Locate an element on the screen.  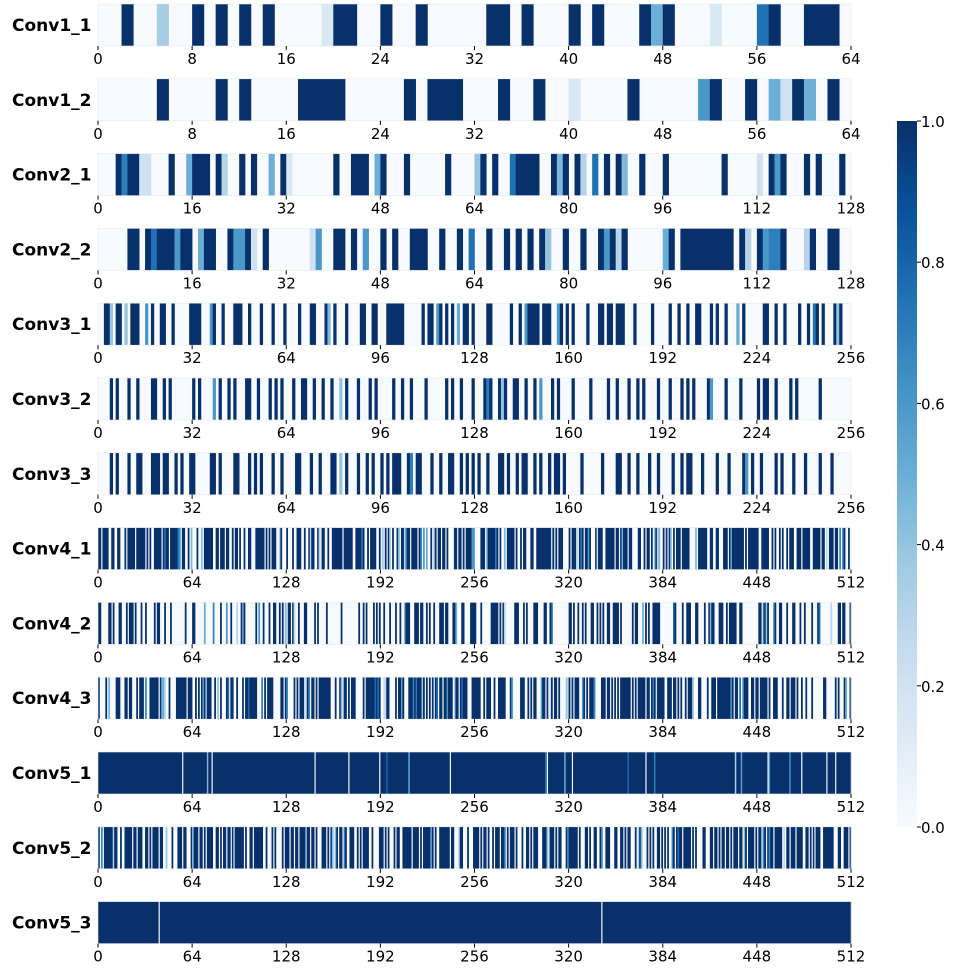
x-tick-label: 256 is located at coordinates (474, 957).